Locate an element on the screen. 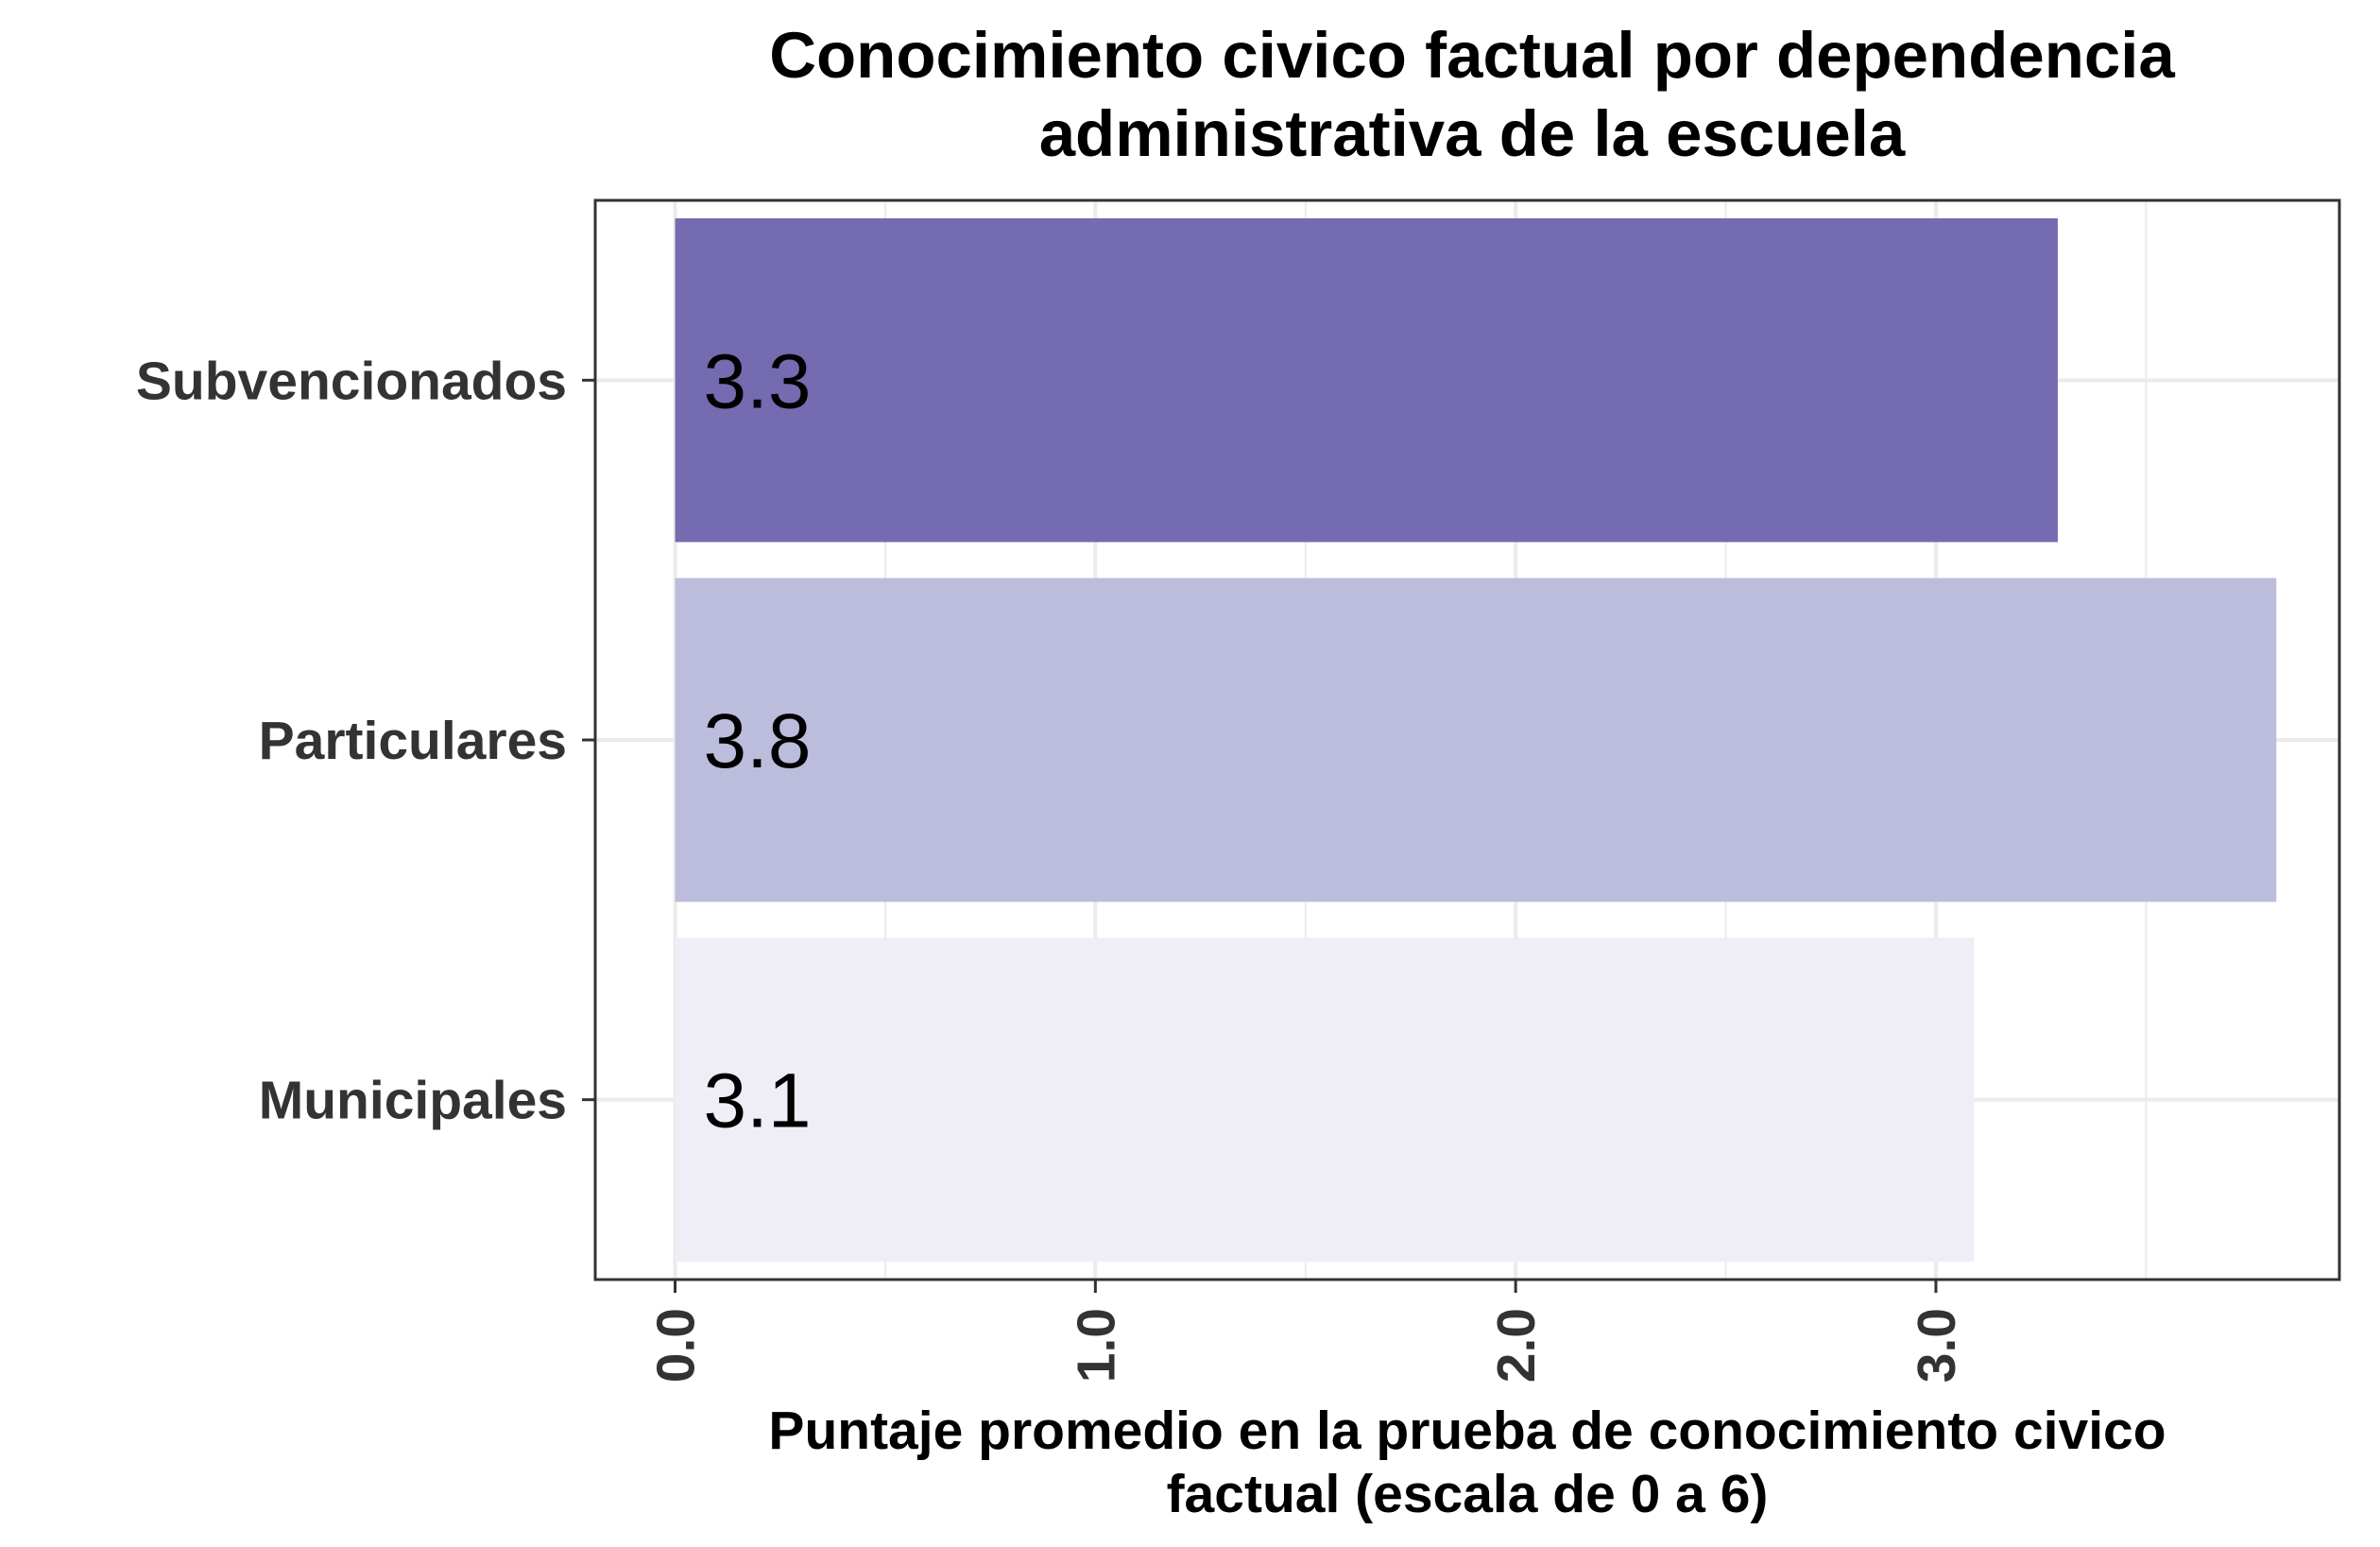 Image resolution: width=2380 pixels, height=1547 pixels. data-label-subvencionados: 3.3 is located at coordinates (758, 381).